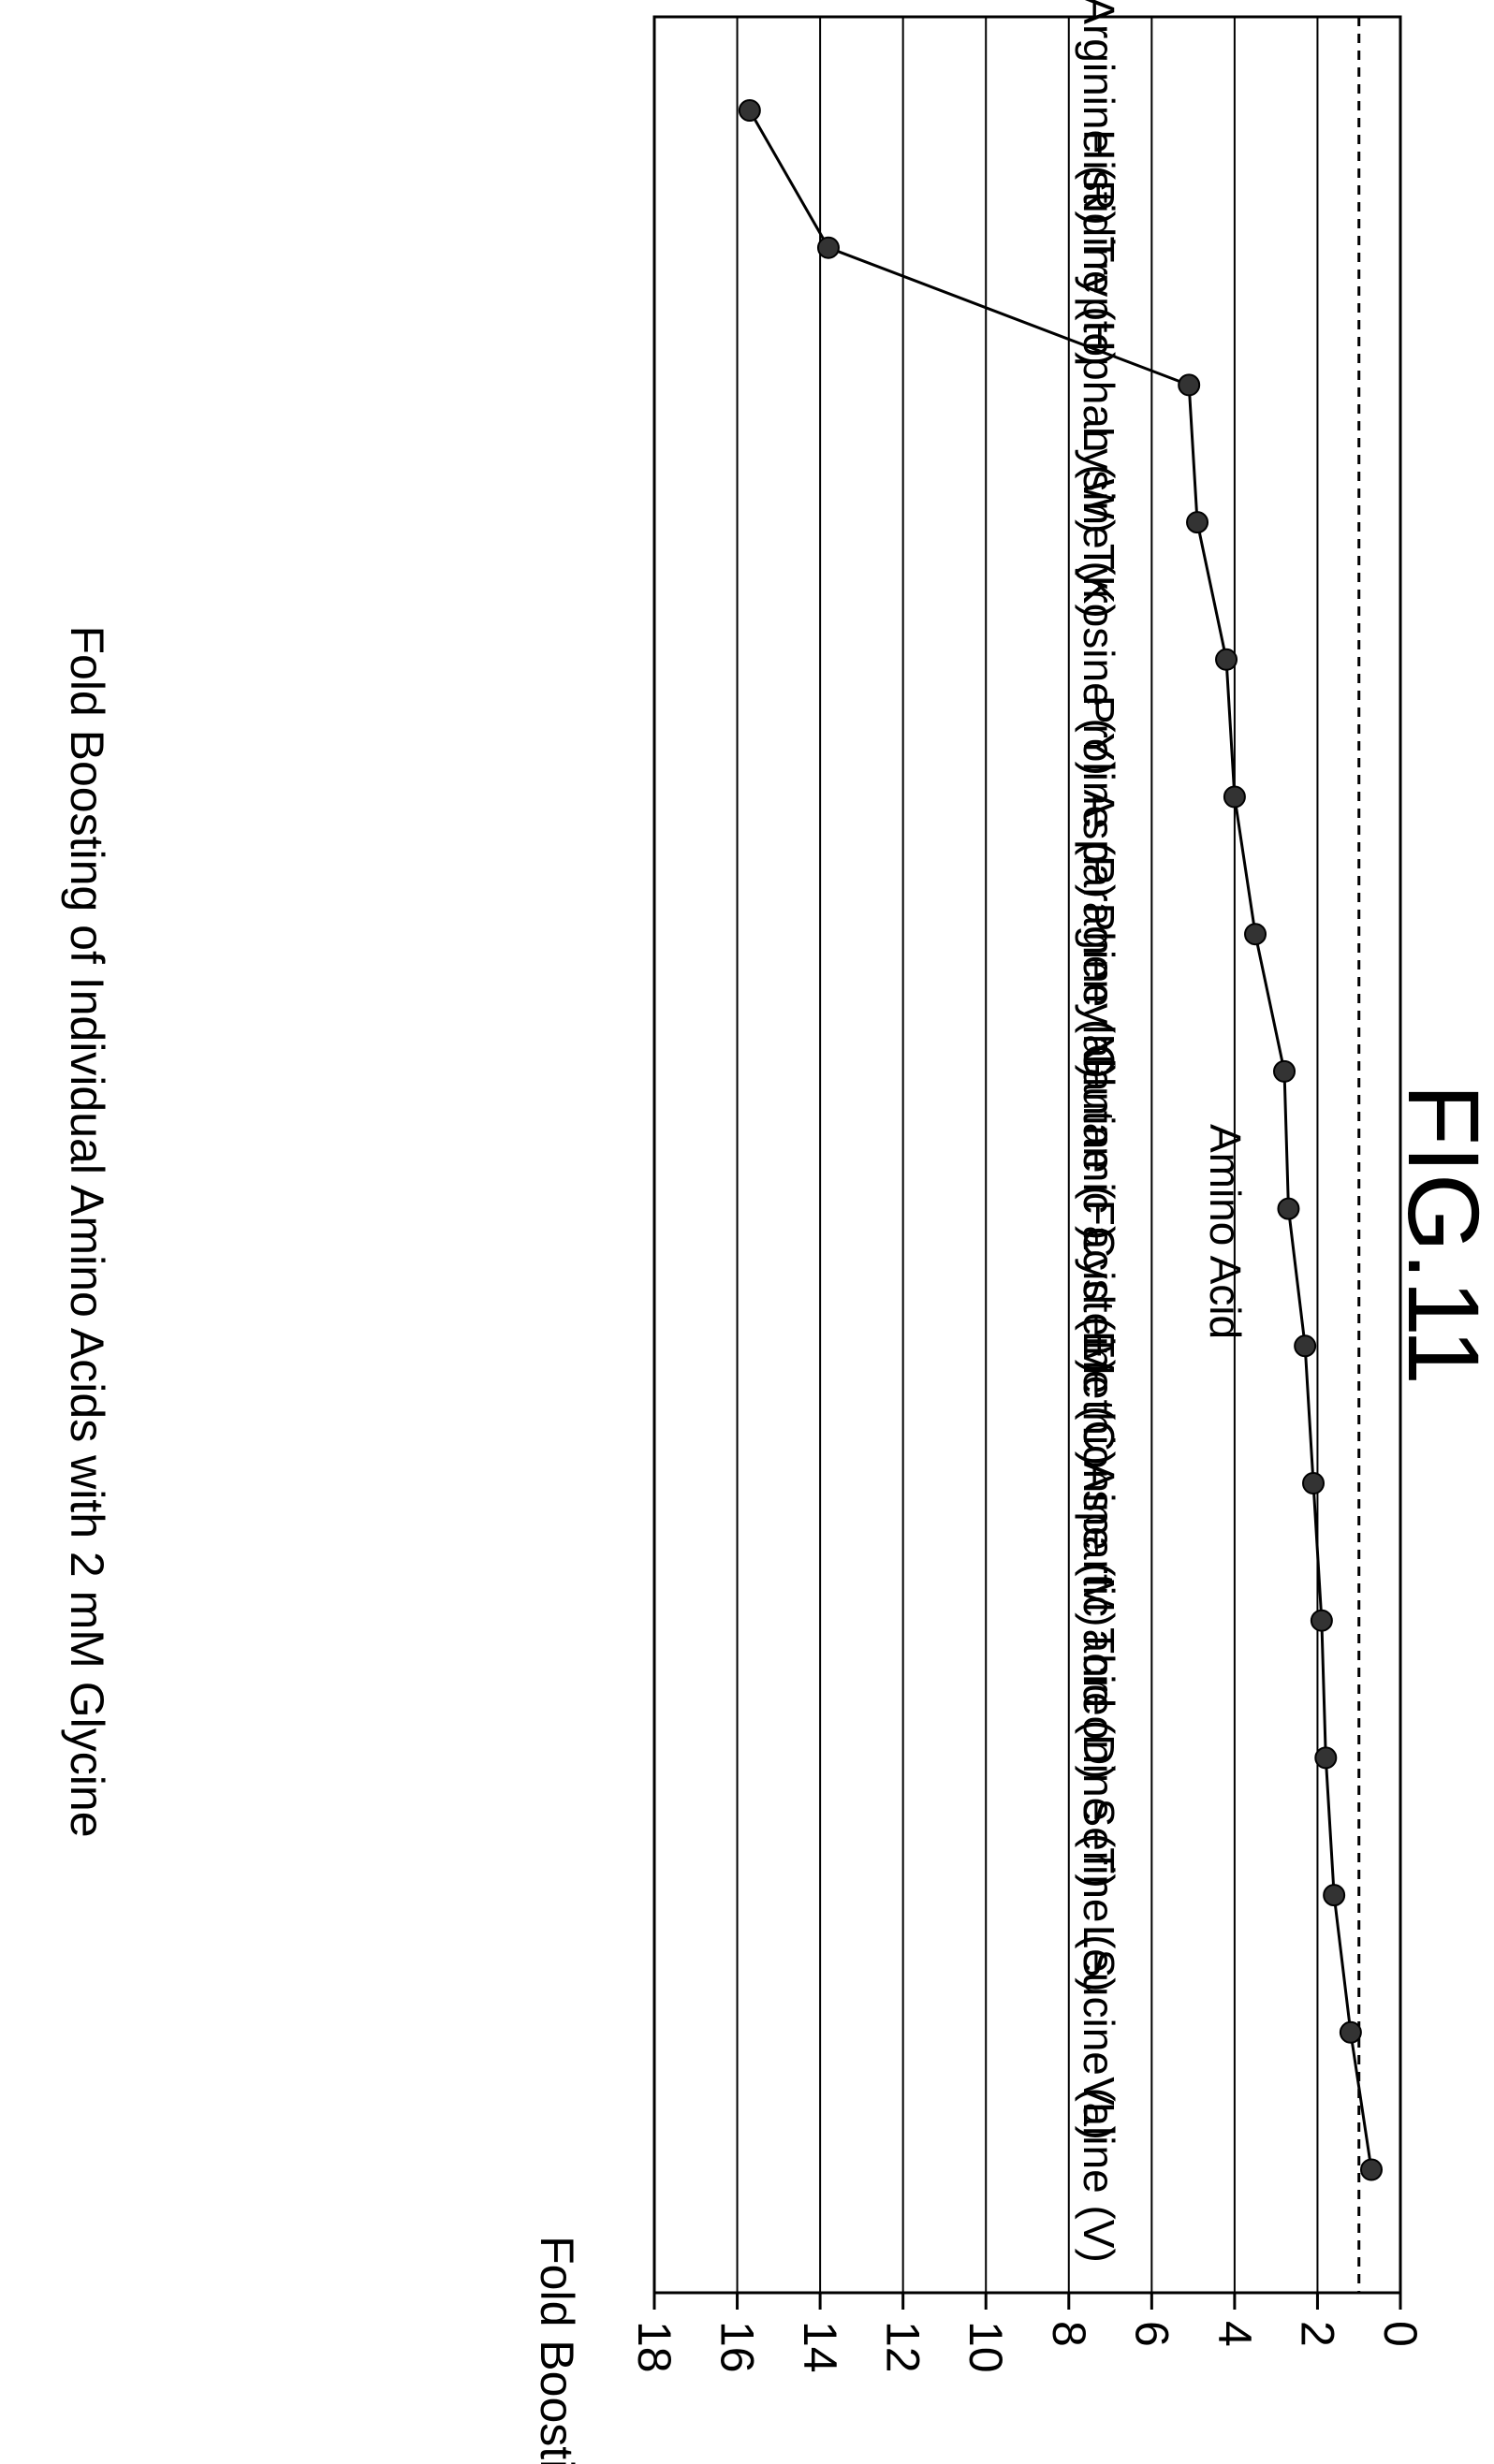 Image resolution: width=1494 pixels, height=2464 pixels. Describe the element at coordinates (1440, 1234) in the screenshot. I see `figure-label: FIG.11` at that location.